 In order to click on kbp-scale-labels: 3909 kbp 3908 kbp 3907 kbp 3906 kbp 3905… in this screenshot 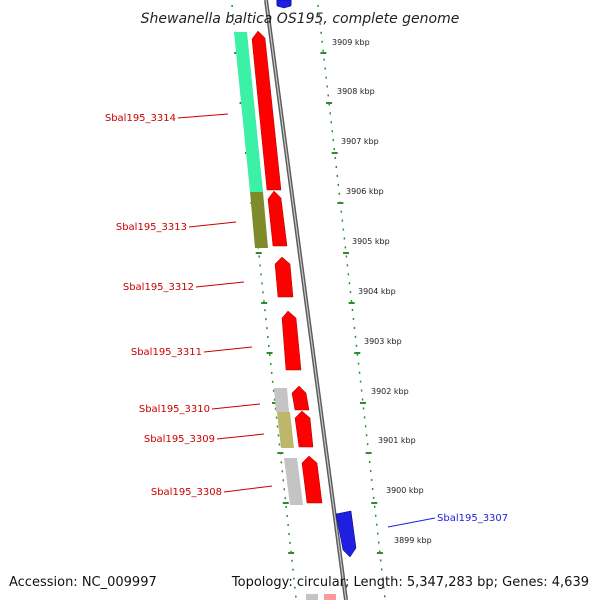, I will do `click(382, 291)`.